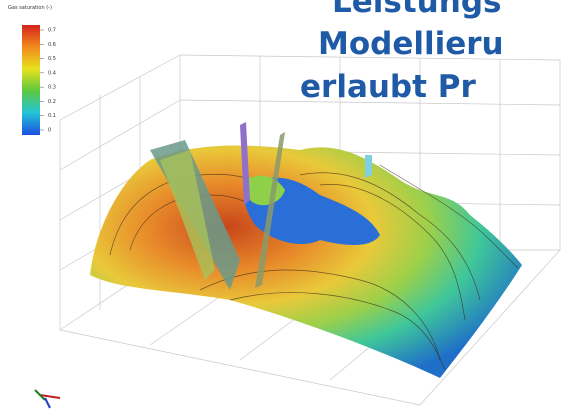 The width and height of the screenshot is (570, 419). Describe the element at coordinates (52, 45) in the screenshot. I see `colorbar-tick-label: 0.6` at that location.